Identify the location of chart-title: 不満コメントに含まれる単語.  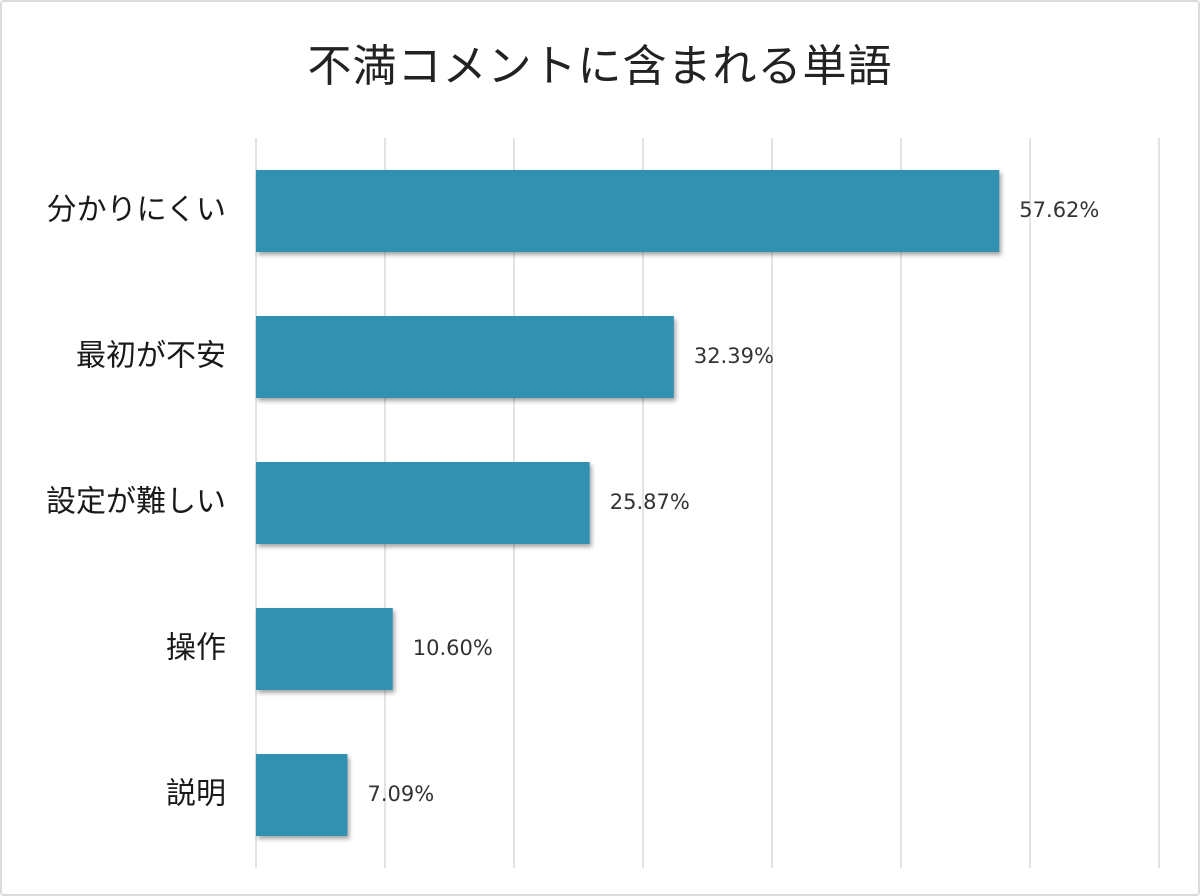
(600, 66).